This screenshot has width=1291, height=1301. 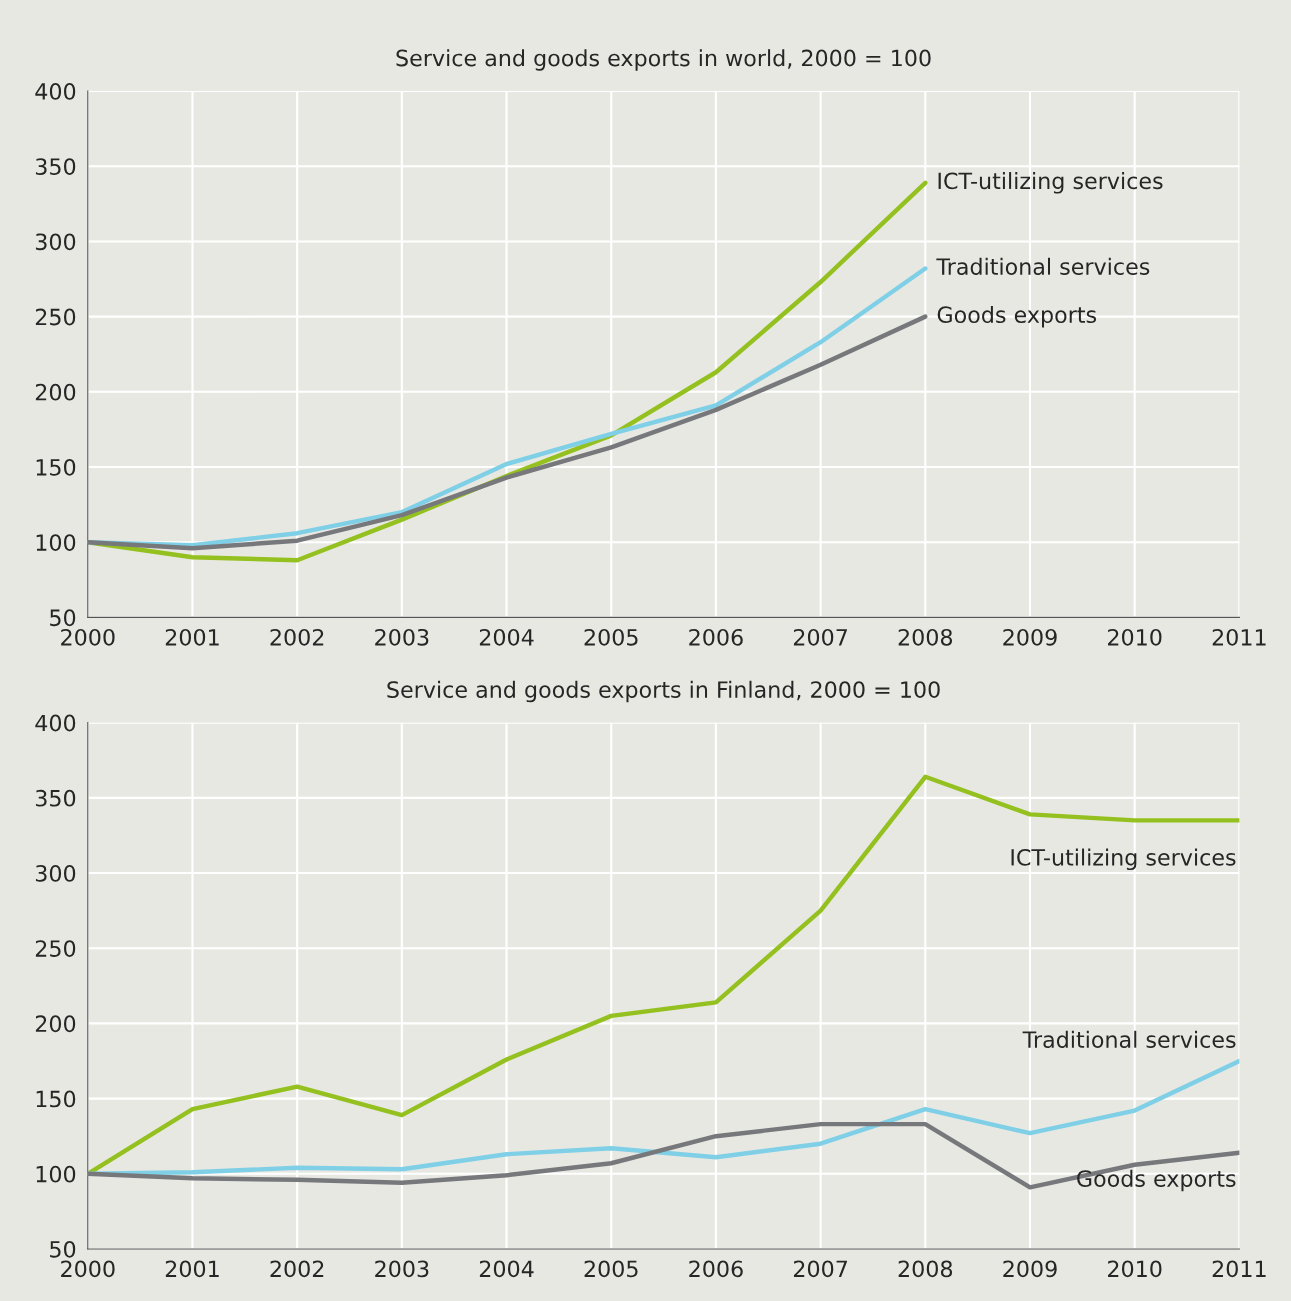 I want to click on chart-title: Service and goods exports in Finland, 2000 = 100, so click(x=663, y=691).